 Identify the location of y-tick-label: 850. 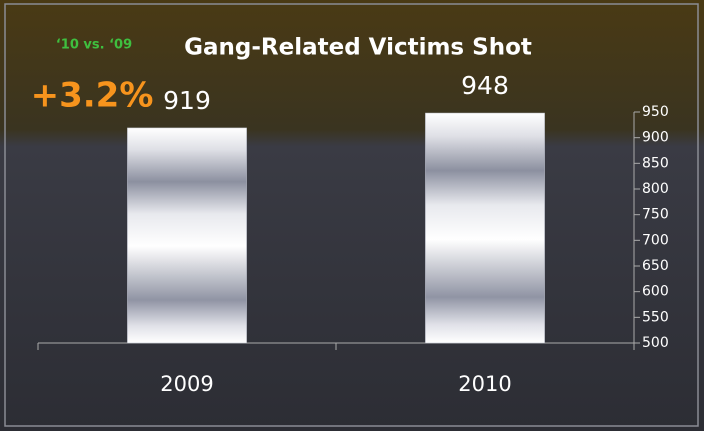
(655, 163).